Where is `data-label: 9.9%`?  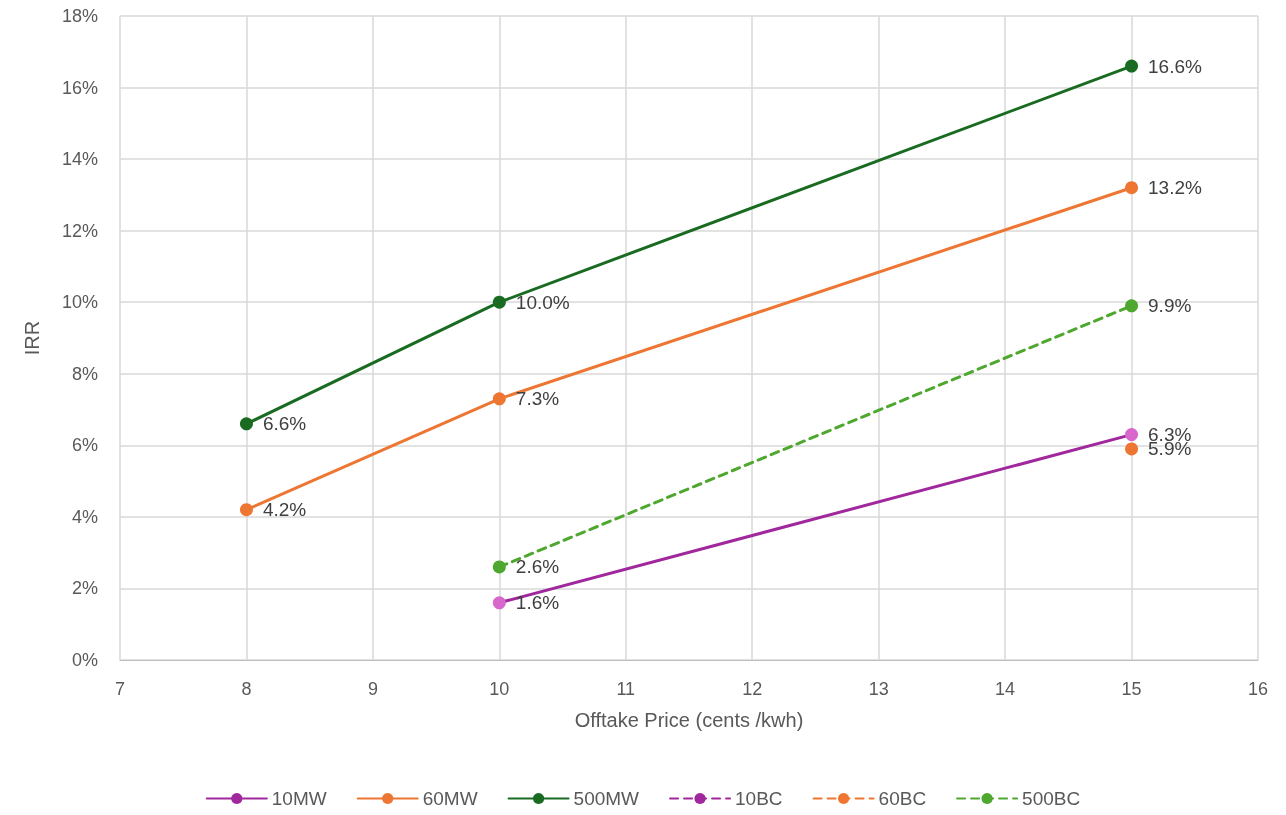
data-label: 9.9% is located at coordinates (1170, 306).